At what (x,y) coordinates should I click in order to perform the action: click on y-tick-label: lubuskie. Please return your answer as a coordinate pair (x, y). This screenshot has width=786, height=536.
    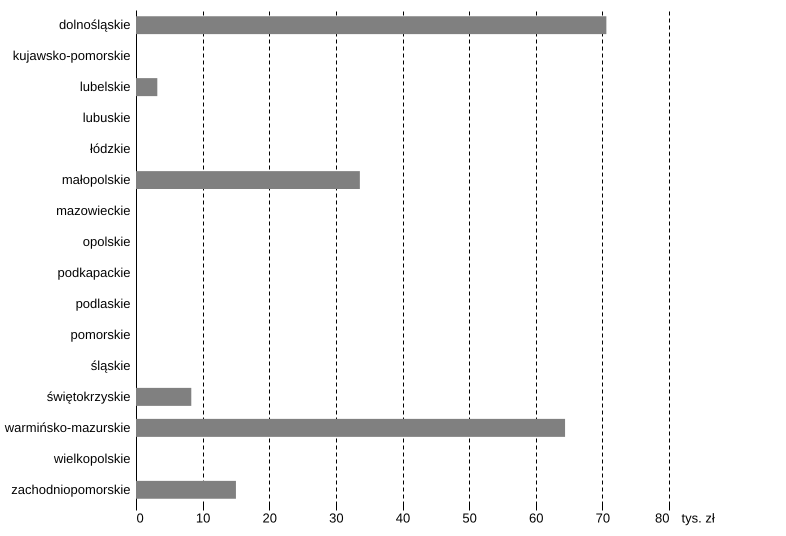
    Looking at the image, I should click on (106, 118).